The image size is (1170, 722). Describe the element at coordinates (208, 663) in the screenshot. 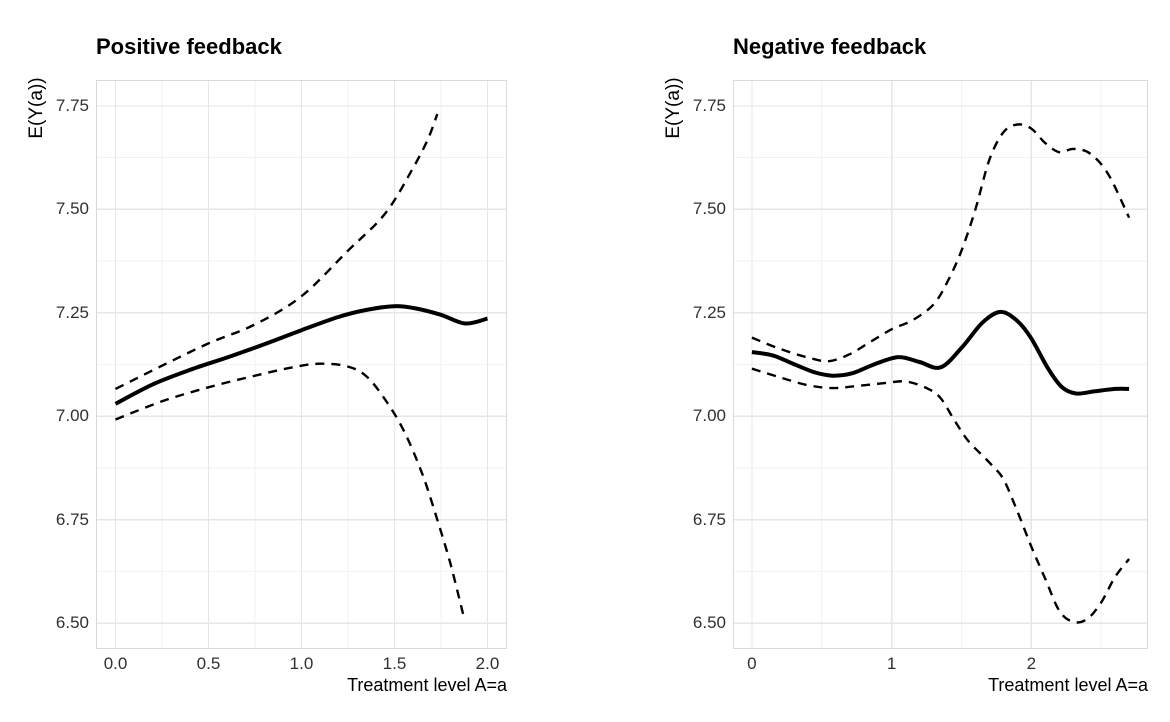

I see `x-tick-label: 0.5` at that location.